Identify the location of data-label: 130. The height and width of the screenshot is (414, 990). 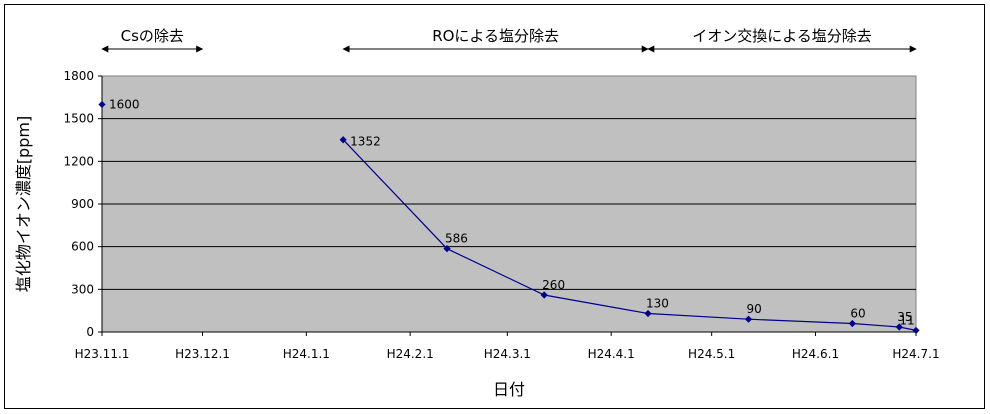
(657, 304).